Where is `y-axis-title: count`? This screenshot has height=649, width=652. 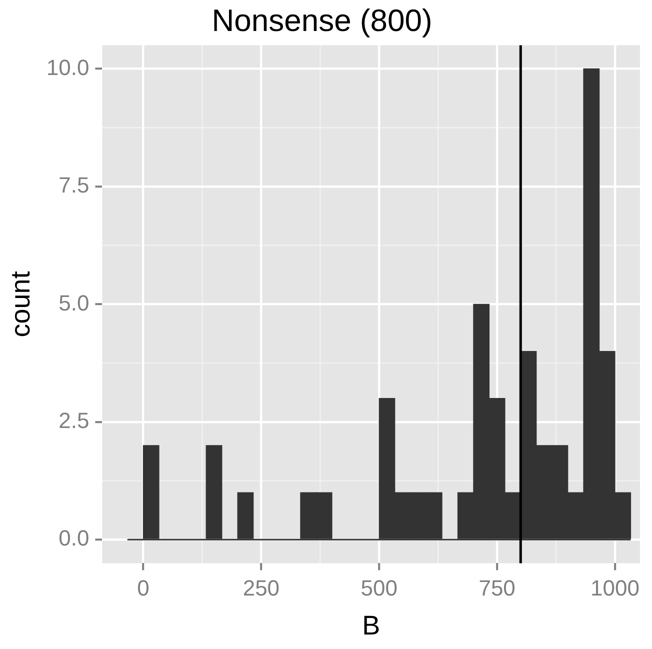
y-axis-title: count is located at coordinates (21, 304).